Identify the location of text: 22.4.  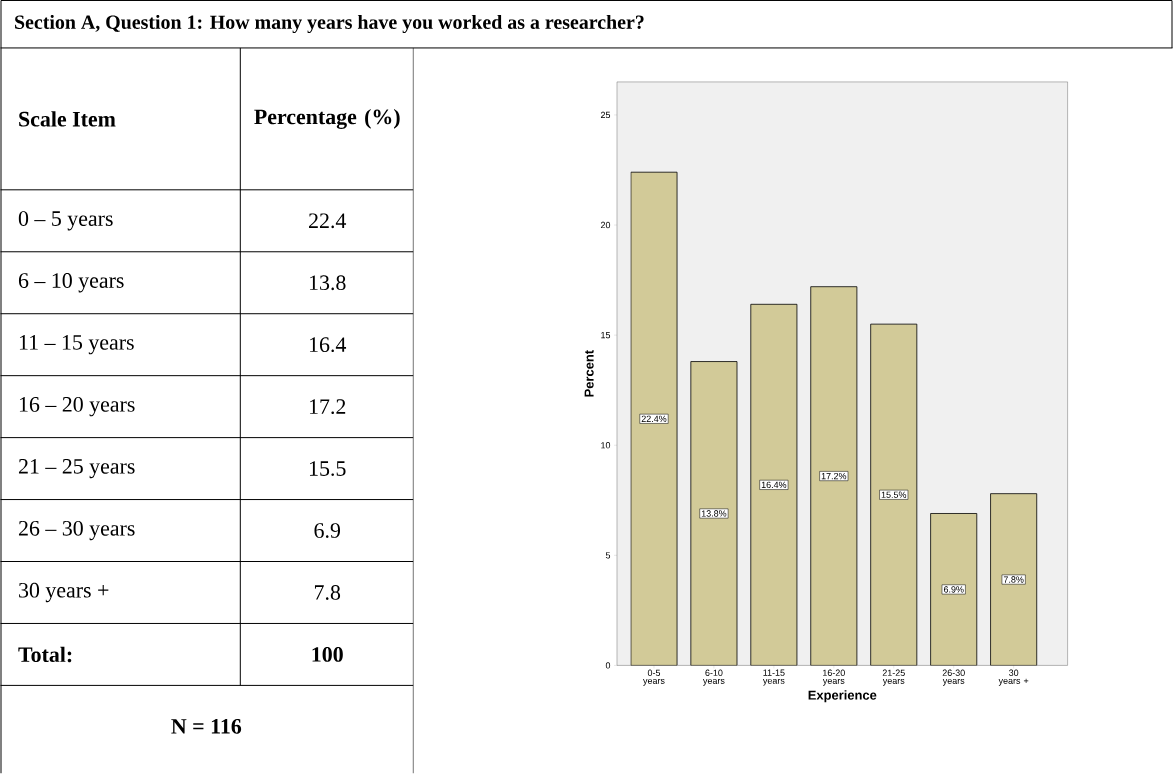
(328, 221).